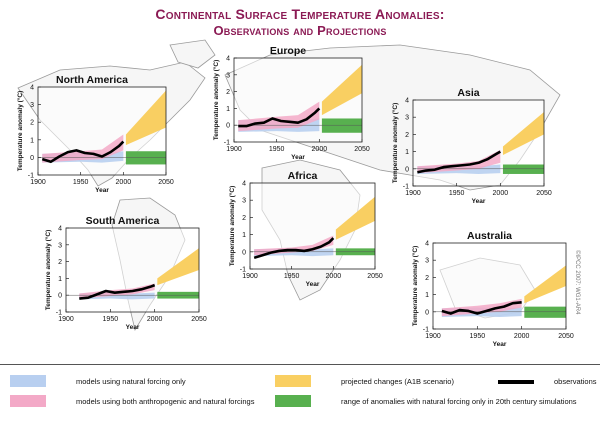 The height and width of the screenshot is (423, 600). Describe the element at coordinates (32, 158) in the screenshot. I see `north-america-y-tick-label: 0` at that location.